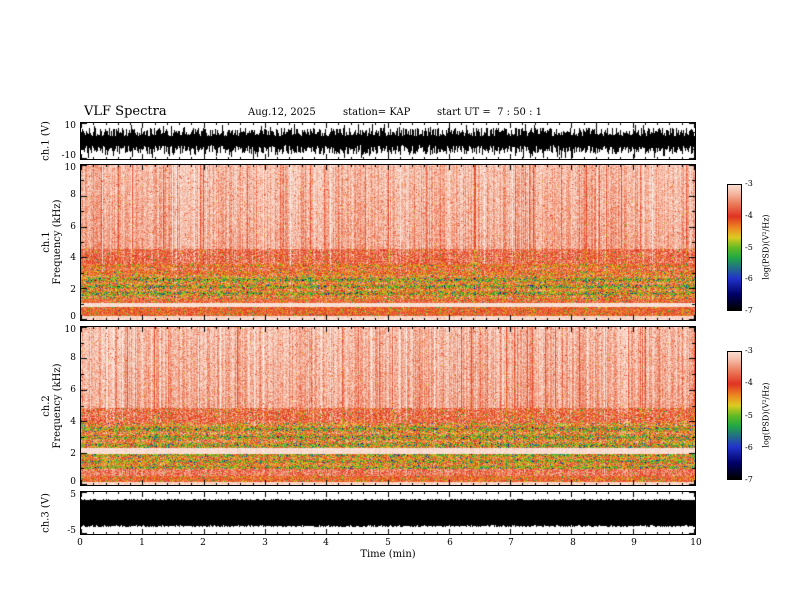 This screenshot has width=792, height=612. Describe the element at coordinates (69, 156) in the screenshot. I see `tick-label: -10` at that location.